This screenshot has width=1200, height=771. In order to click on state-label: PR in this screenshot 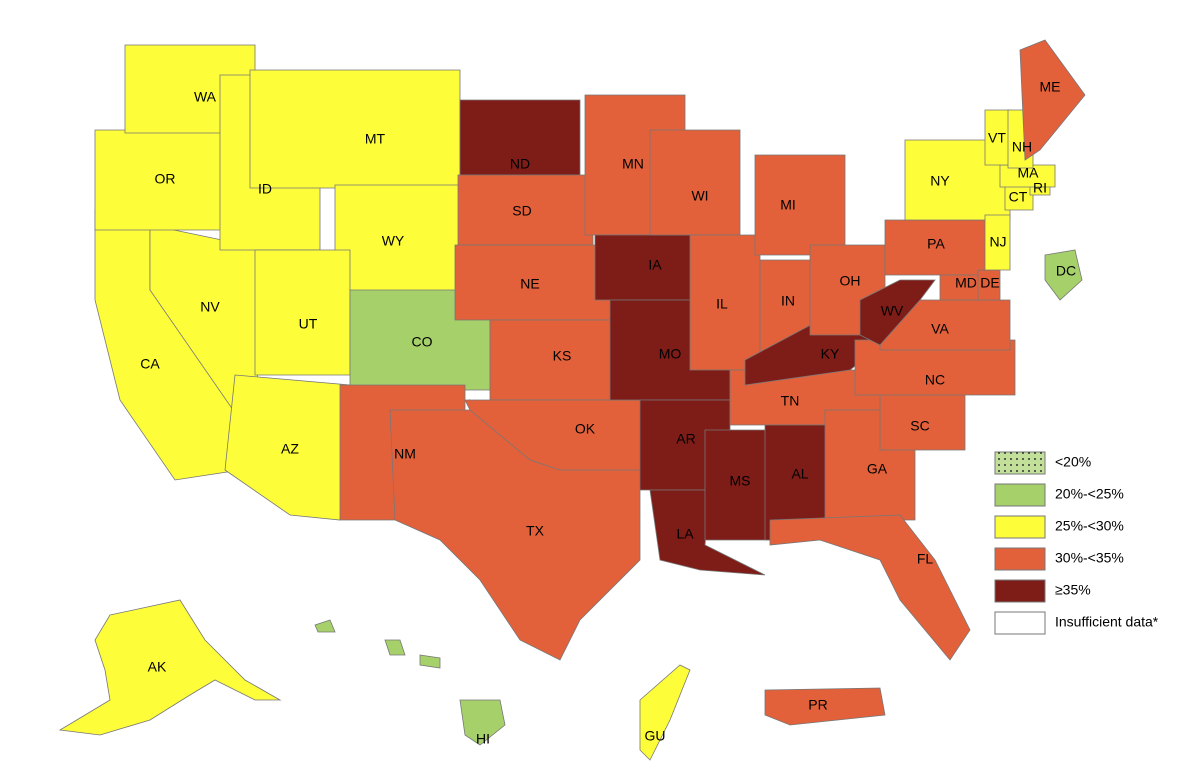, I will do `click(817, 705)`.